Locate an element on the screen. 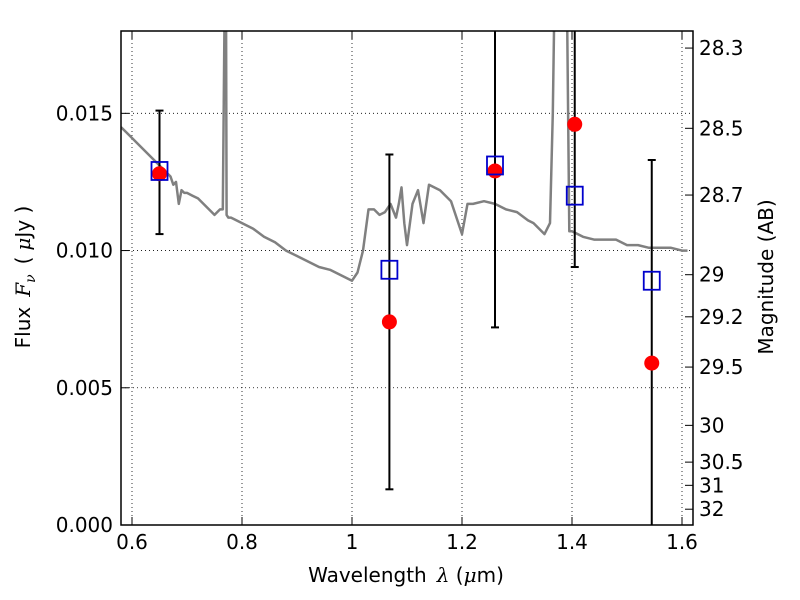 The height and width of the screenshot is (600, 800). x-tick-label: 0.6 is located at coordinates (132, 542).